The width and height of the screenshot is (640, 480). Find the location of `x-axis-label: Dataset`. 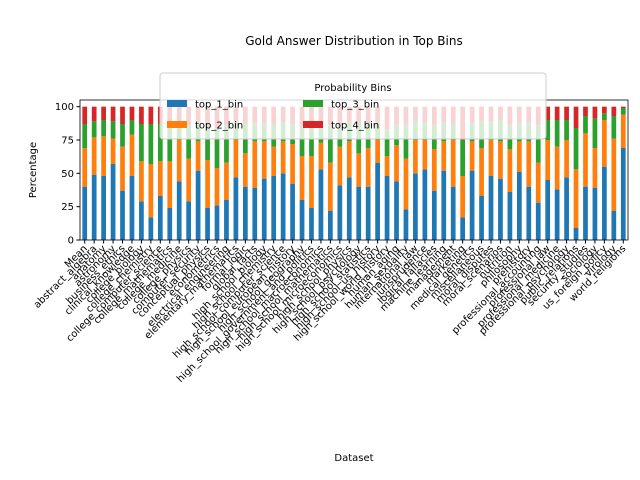

x-axis-label: Dataset is located at coordinates (353, 458).